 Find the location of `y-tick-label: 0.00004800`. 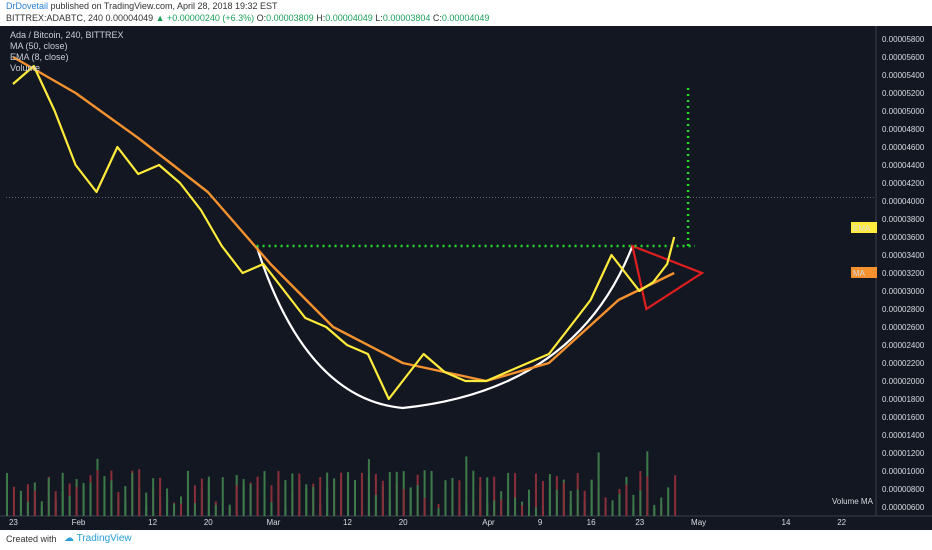

y-tick-label: 0.00004800 is located at coordinates (903, 129).